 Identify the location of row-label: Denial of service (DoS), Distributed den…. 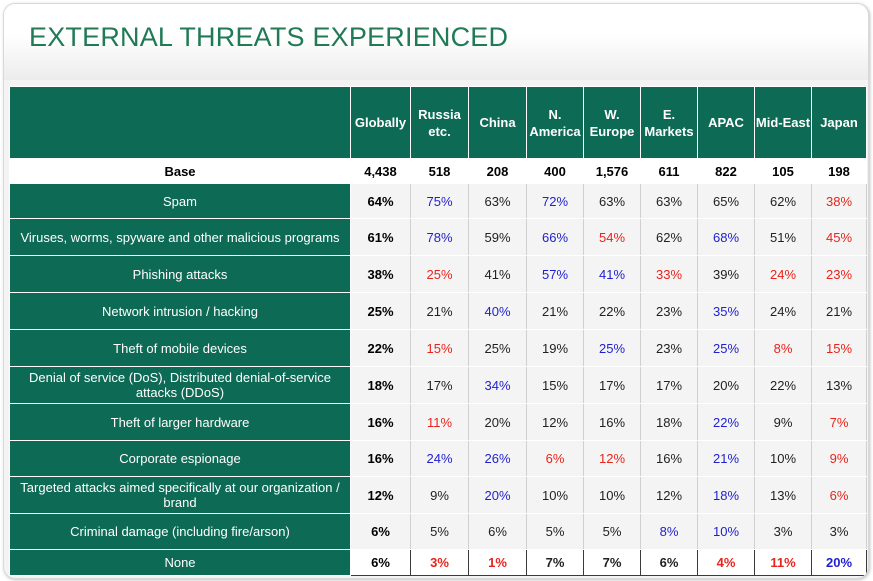
(180, 385).